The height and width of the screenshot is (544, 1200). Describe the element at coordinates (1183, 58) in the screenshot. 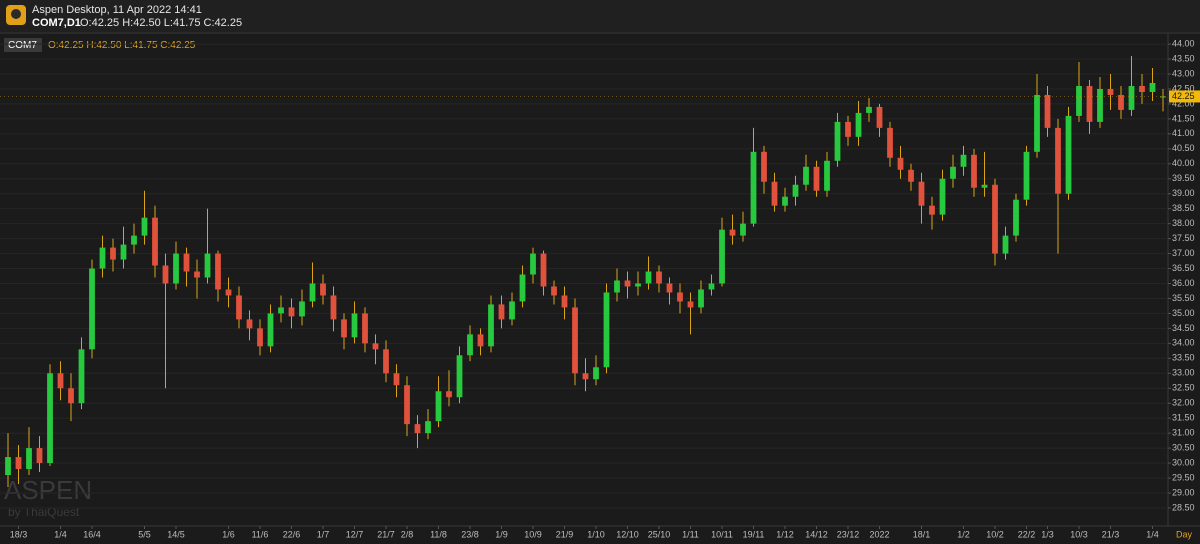

I see `y-tick-label: 43.50` at that location.